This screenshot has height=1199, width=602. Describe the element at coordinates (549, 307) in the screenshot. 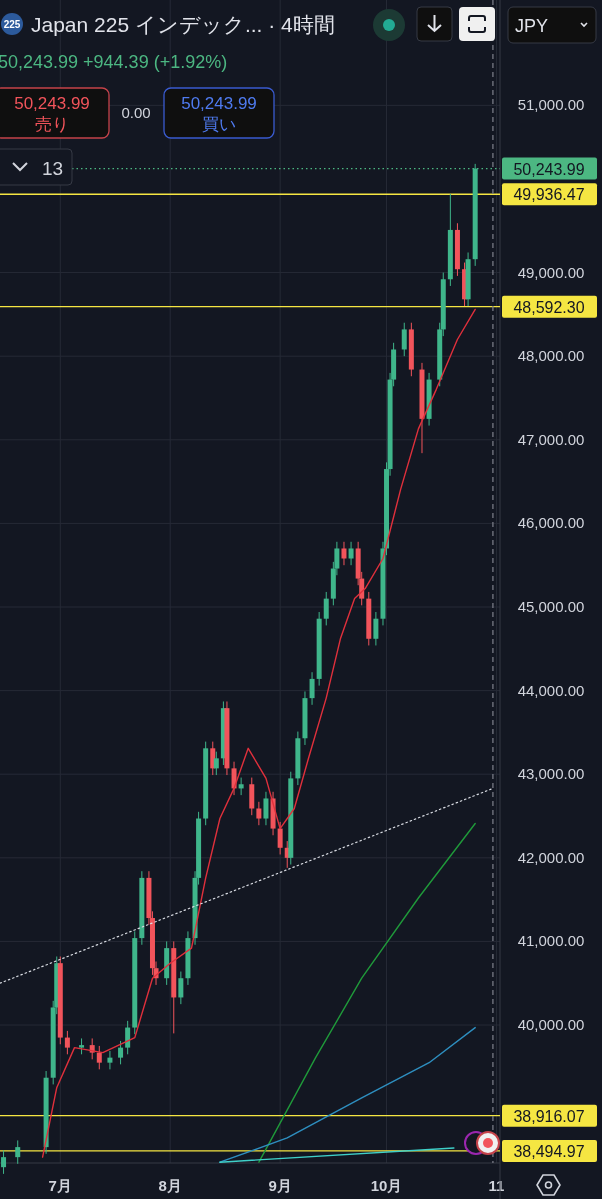

I see `ref-line-label: 48,592.30` at that location.